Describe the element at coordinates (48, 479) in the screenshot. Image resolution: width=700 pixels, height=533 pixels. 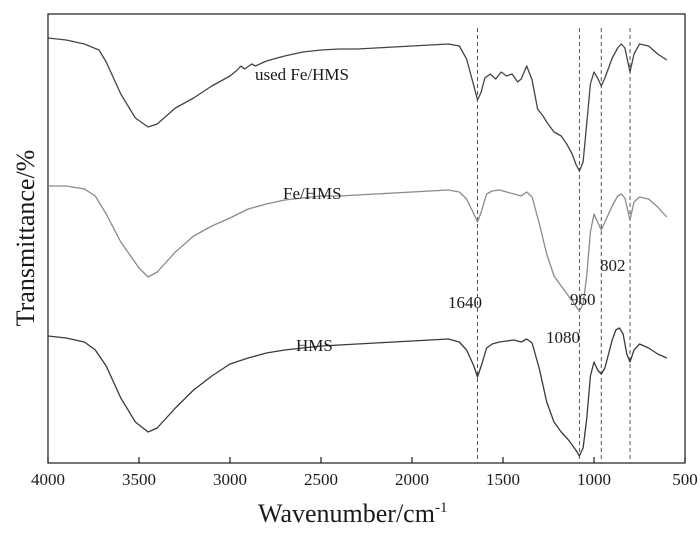
I see `x-tick-label-4000: 4000` at that location.